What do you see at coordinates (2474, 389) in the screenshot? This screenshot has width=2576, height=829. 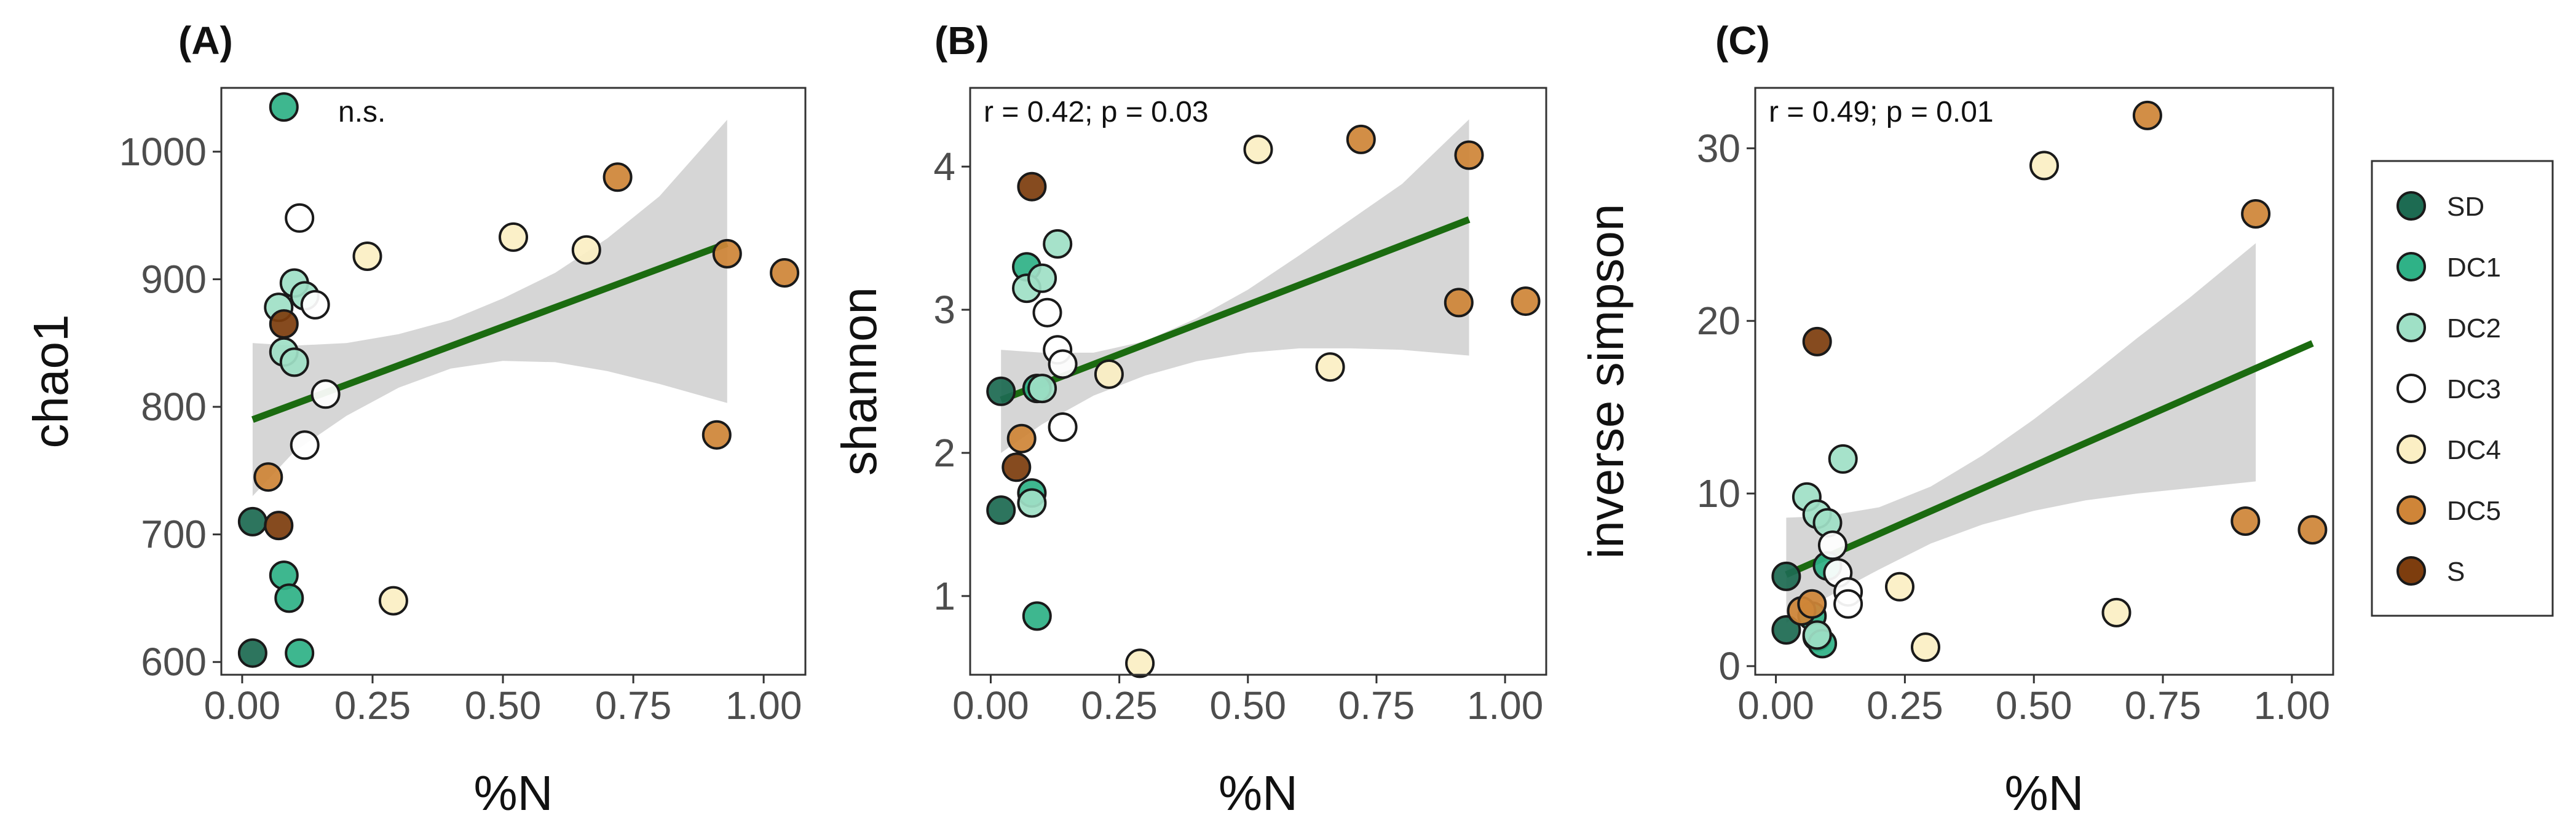 I see `legend-label: DC3` at bounding box center [2474, 389].